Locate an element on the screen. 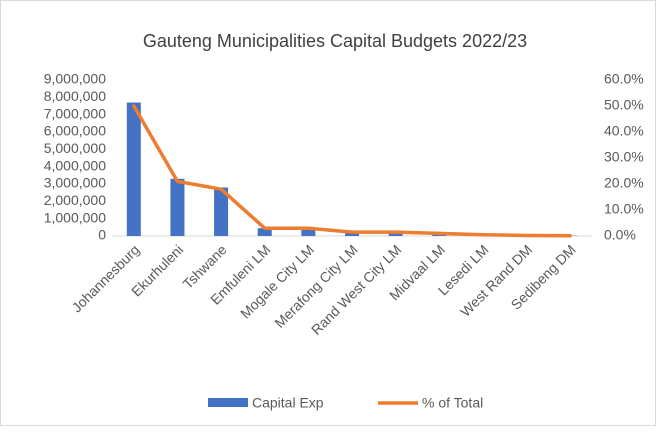 The image size is (657, 432). y-tick-label: 7,000,000 is located at coordinates (75, 113).